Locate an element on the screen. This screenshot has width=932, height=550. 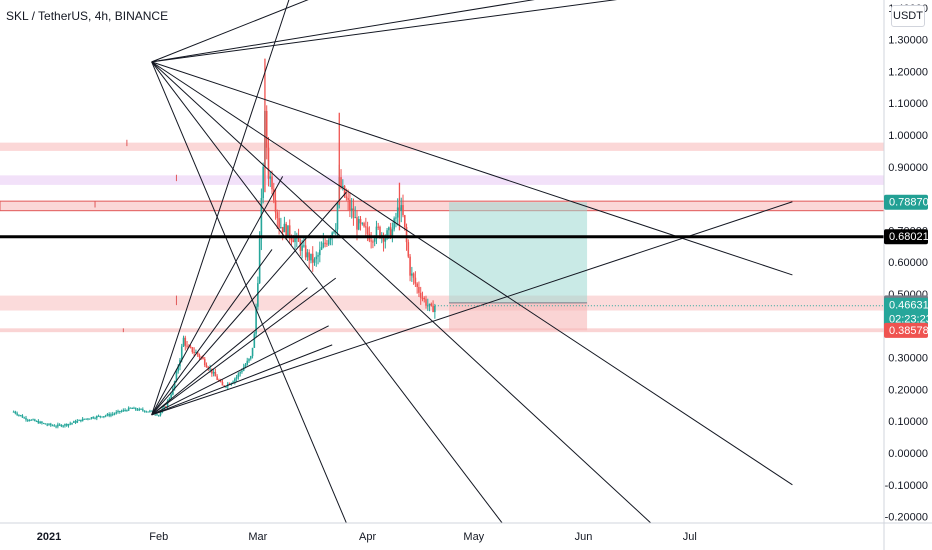
price-axis-bg is located at coordinates (908, 275).